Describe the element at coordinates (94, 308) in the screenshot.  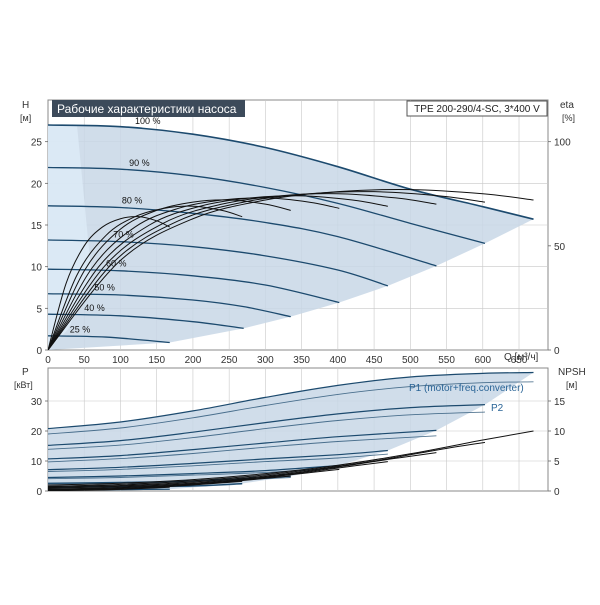
I see `speed-label-40: 40 %` at that location.